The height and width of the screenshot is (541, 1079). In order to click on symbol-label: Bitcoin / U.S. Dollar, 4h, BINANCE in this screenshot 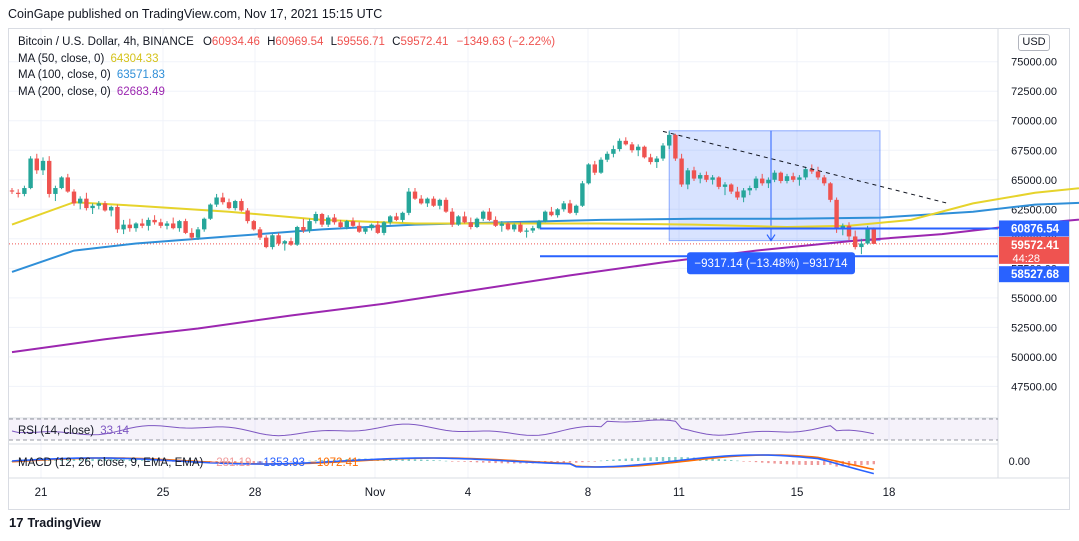, I will do `click(106, 42)`.